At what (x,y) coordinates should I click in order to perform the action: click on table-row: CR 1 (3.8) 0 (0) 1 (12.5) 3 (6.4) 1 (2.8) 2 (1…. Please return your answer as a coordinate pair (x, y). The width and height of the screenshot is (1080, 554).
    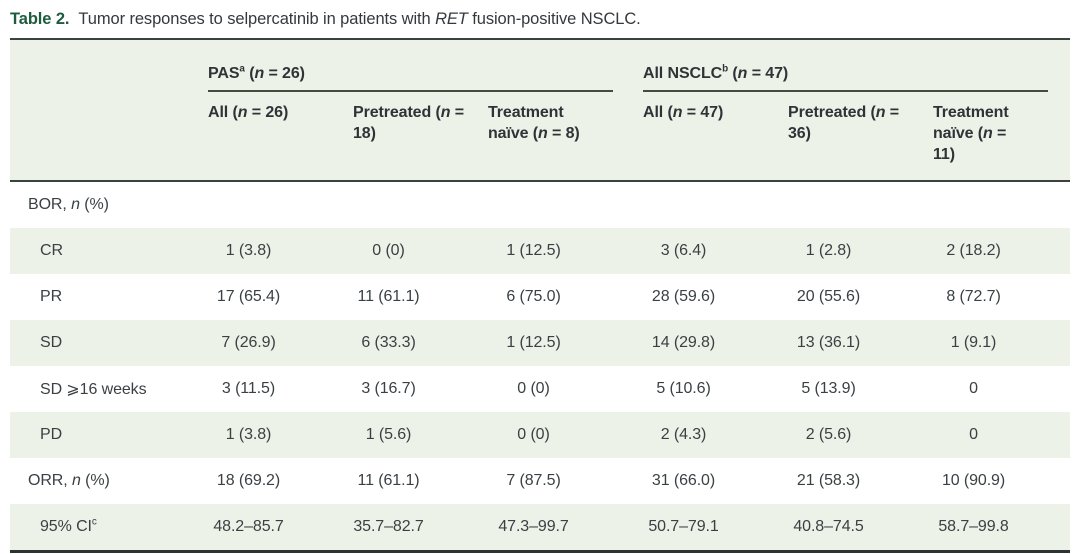
    Looking at the image, I should click on (540, 251).